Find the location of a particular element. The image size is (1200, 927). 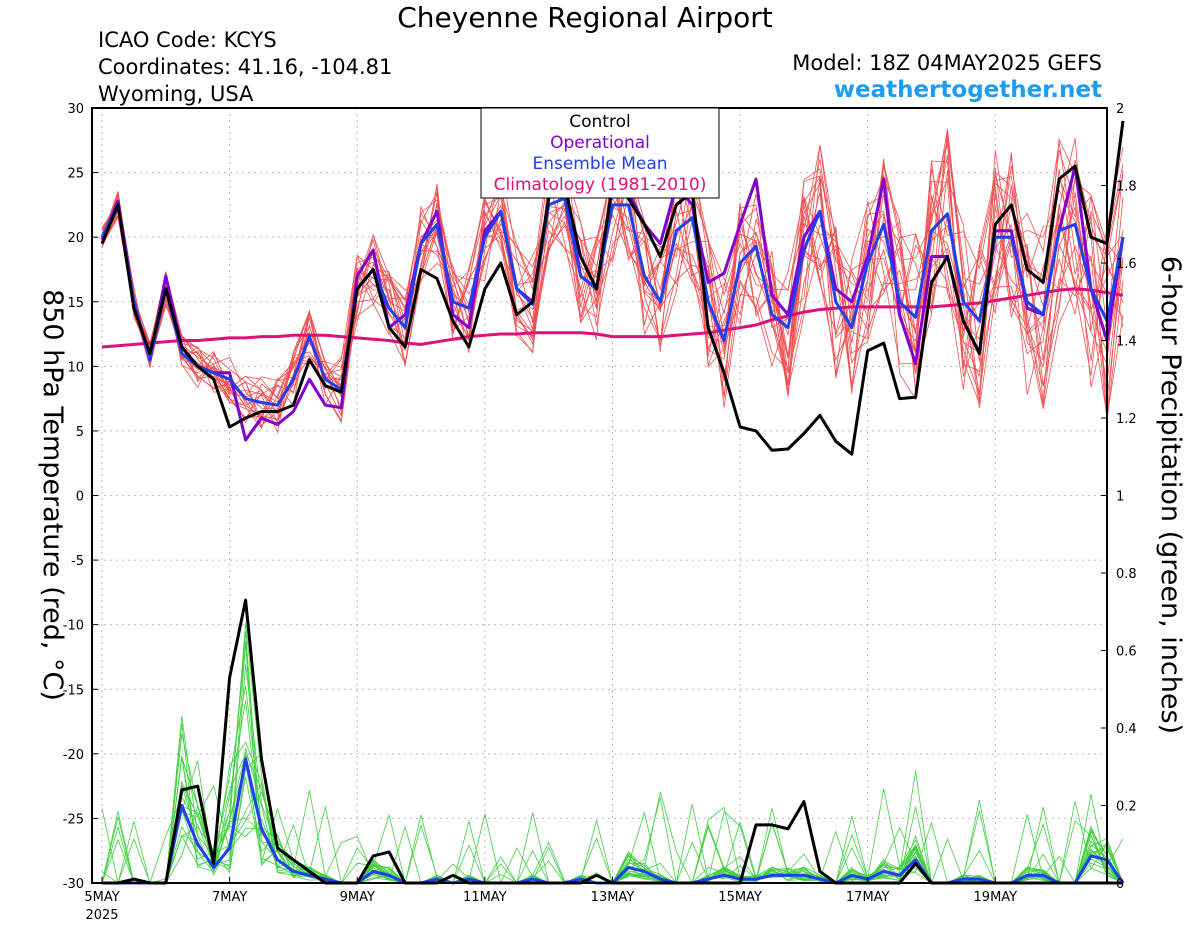

y2-tick-label: 1.8 is located at coordinates (1126, 187).